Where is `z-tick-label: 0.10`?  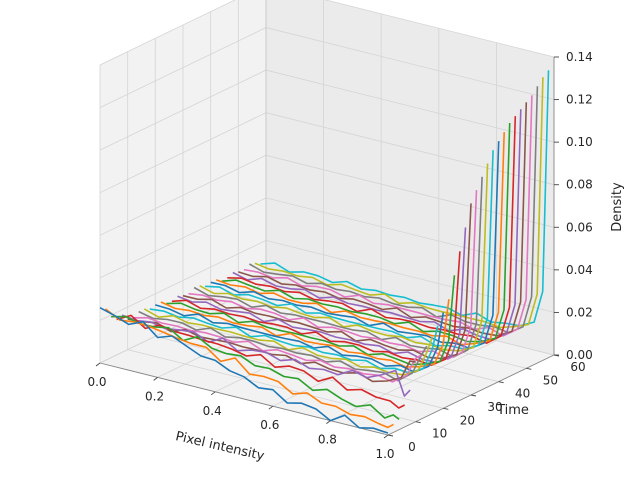
z-tick-label: 0.10 is located at coordinates (579, 142).